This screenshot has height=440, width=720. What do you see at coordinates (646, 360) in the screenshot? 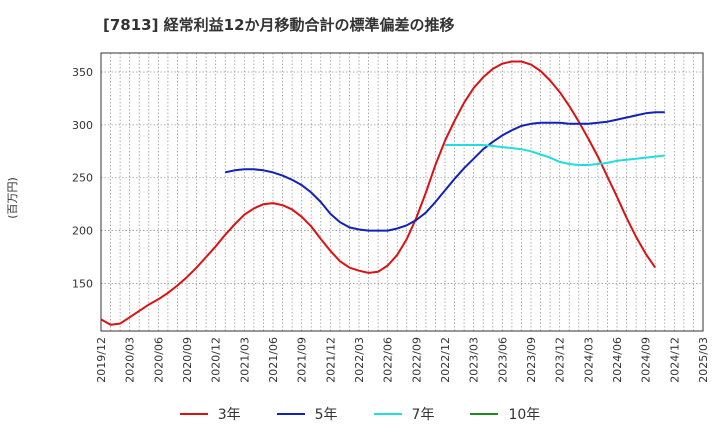
I see `x-tick-label: 2024/09` at bounding box center [646, 360].